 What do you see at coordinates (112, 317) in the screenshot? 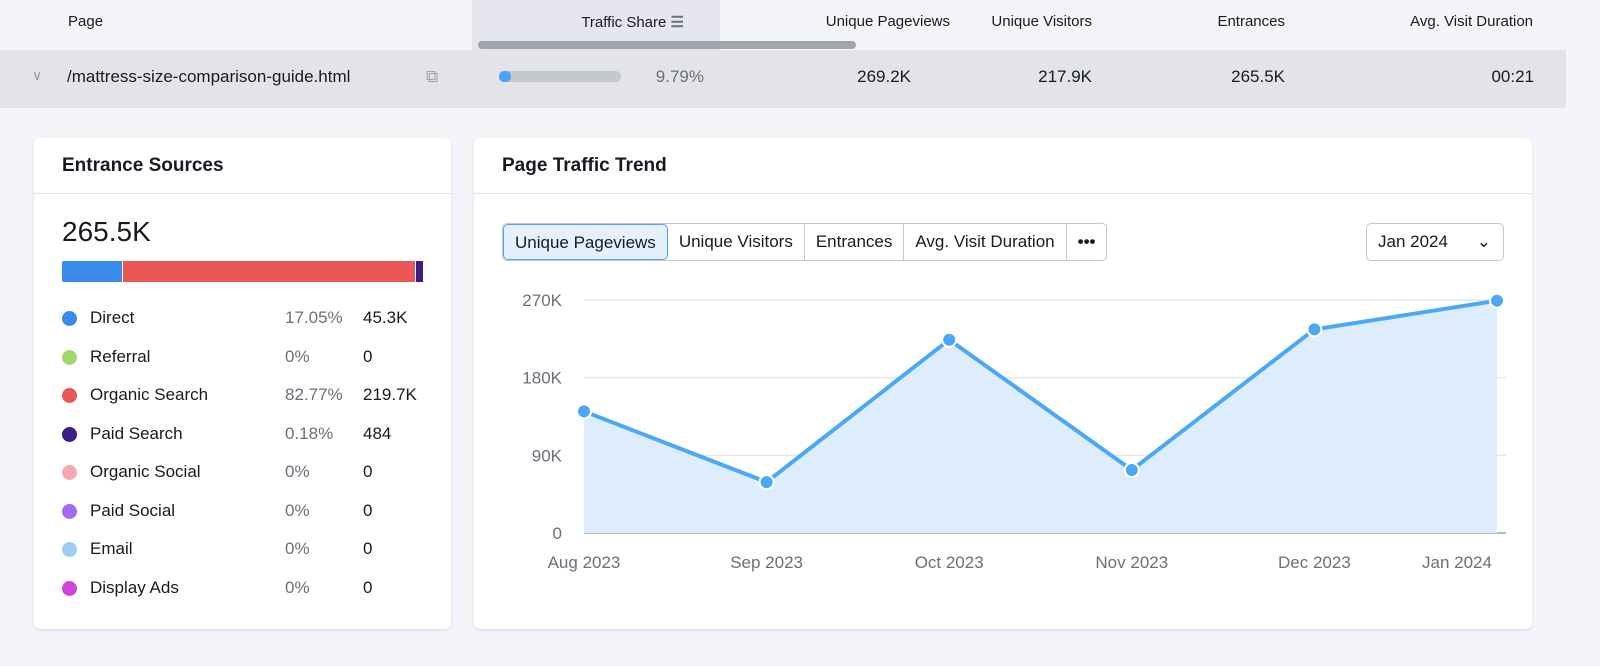
I see `source-label: Direct` at bounding box center [112, 317].